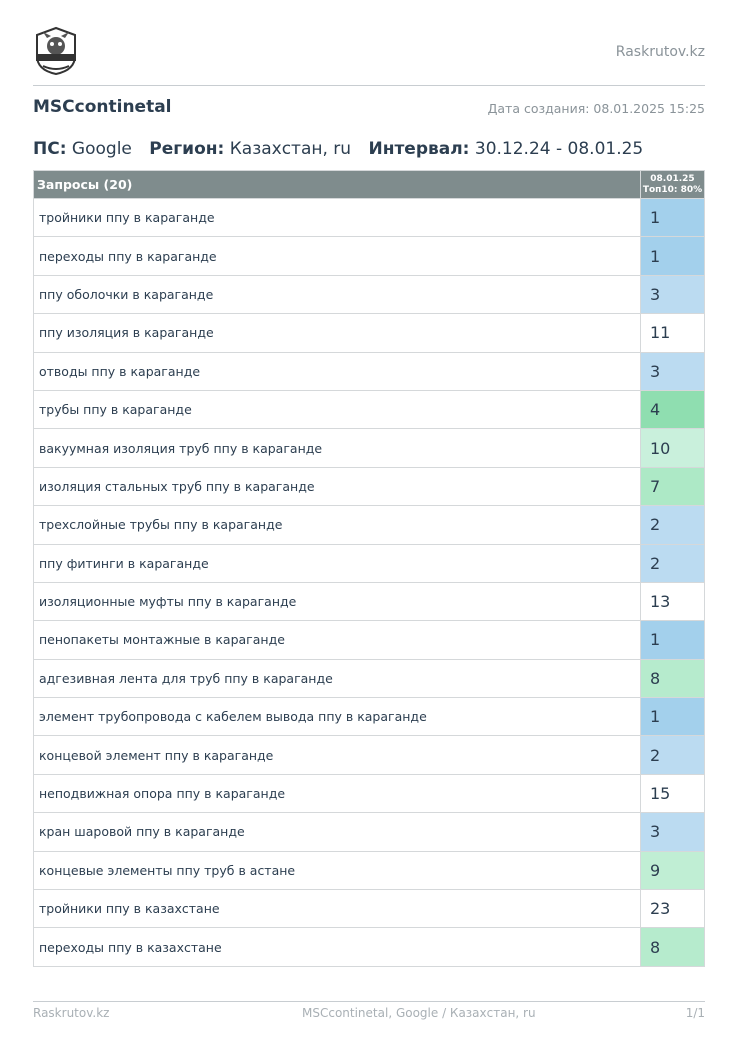  I want to click on table-row: кран шаровой ппу в караганде 3, so click(369, 832).